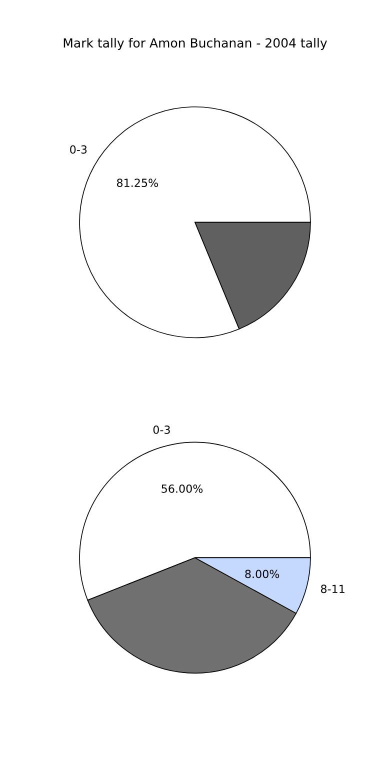 Image resolution: width=390 pixels, height=780 pixels. I want to click on chart-title: Mark tally for Amon Buchanan - 2004 tally, so click(195, 44).